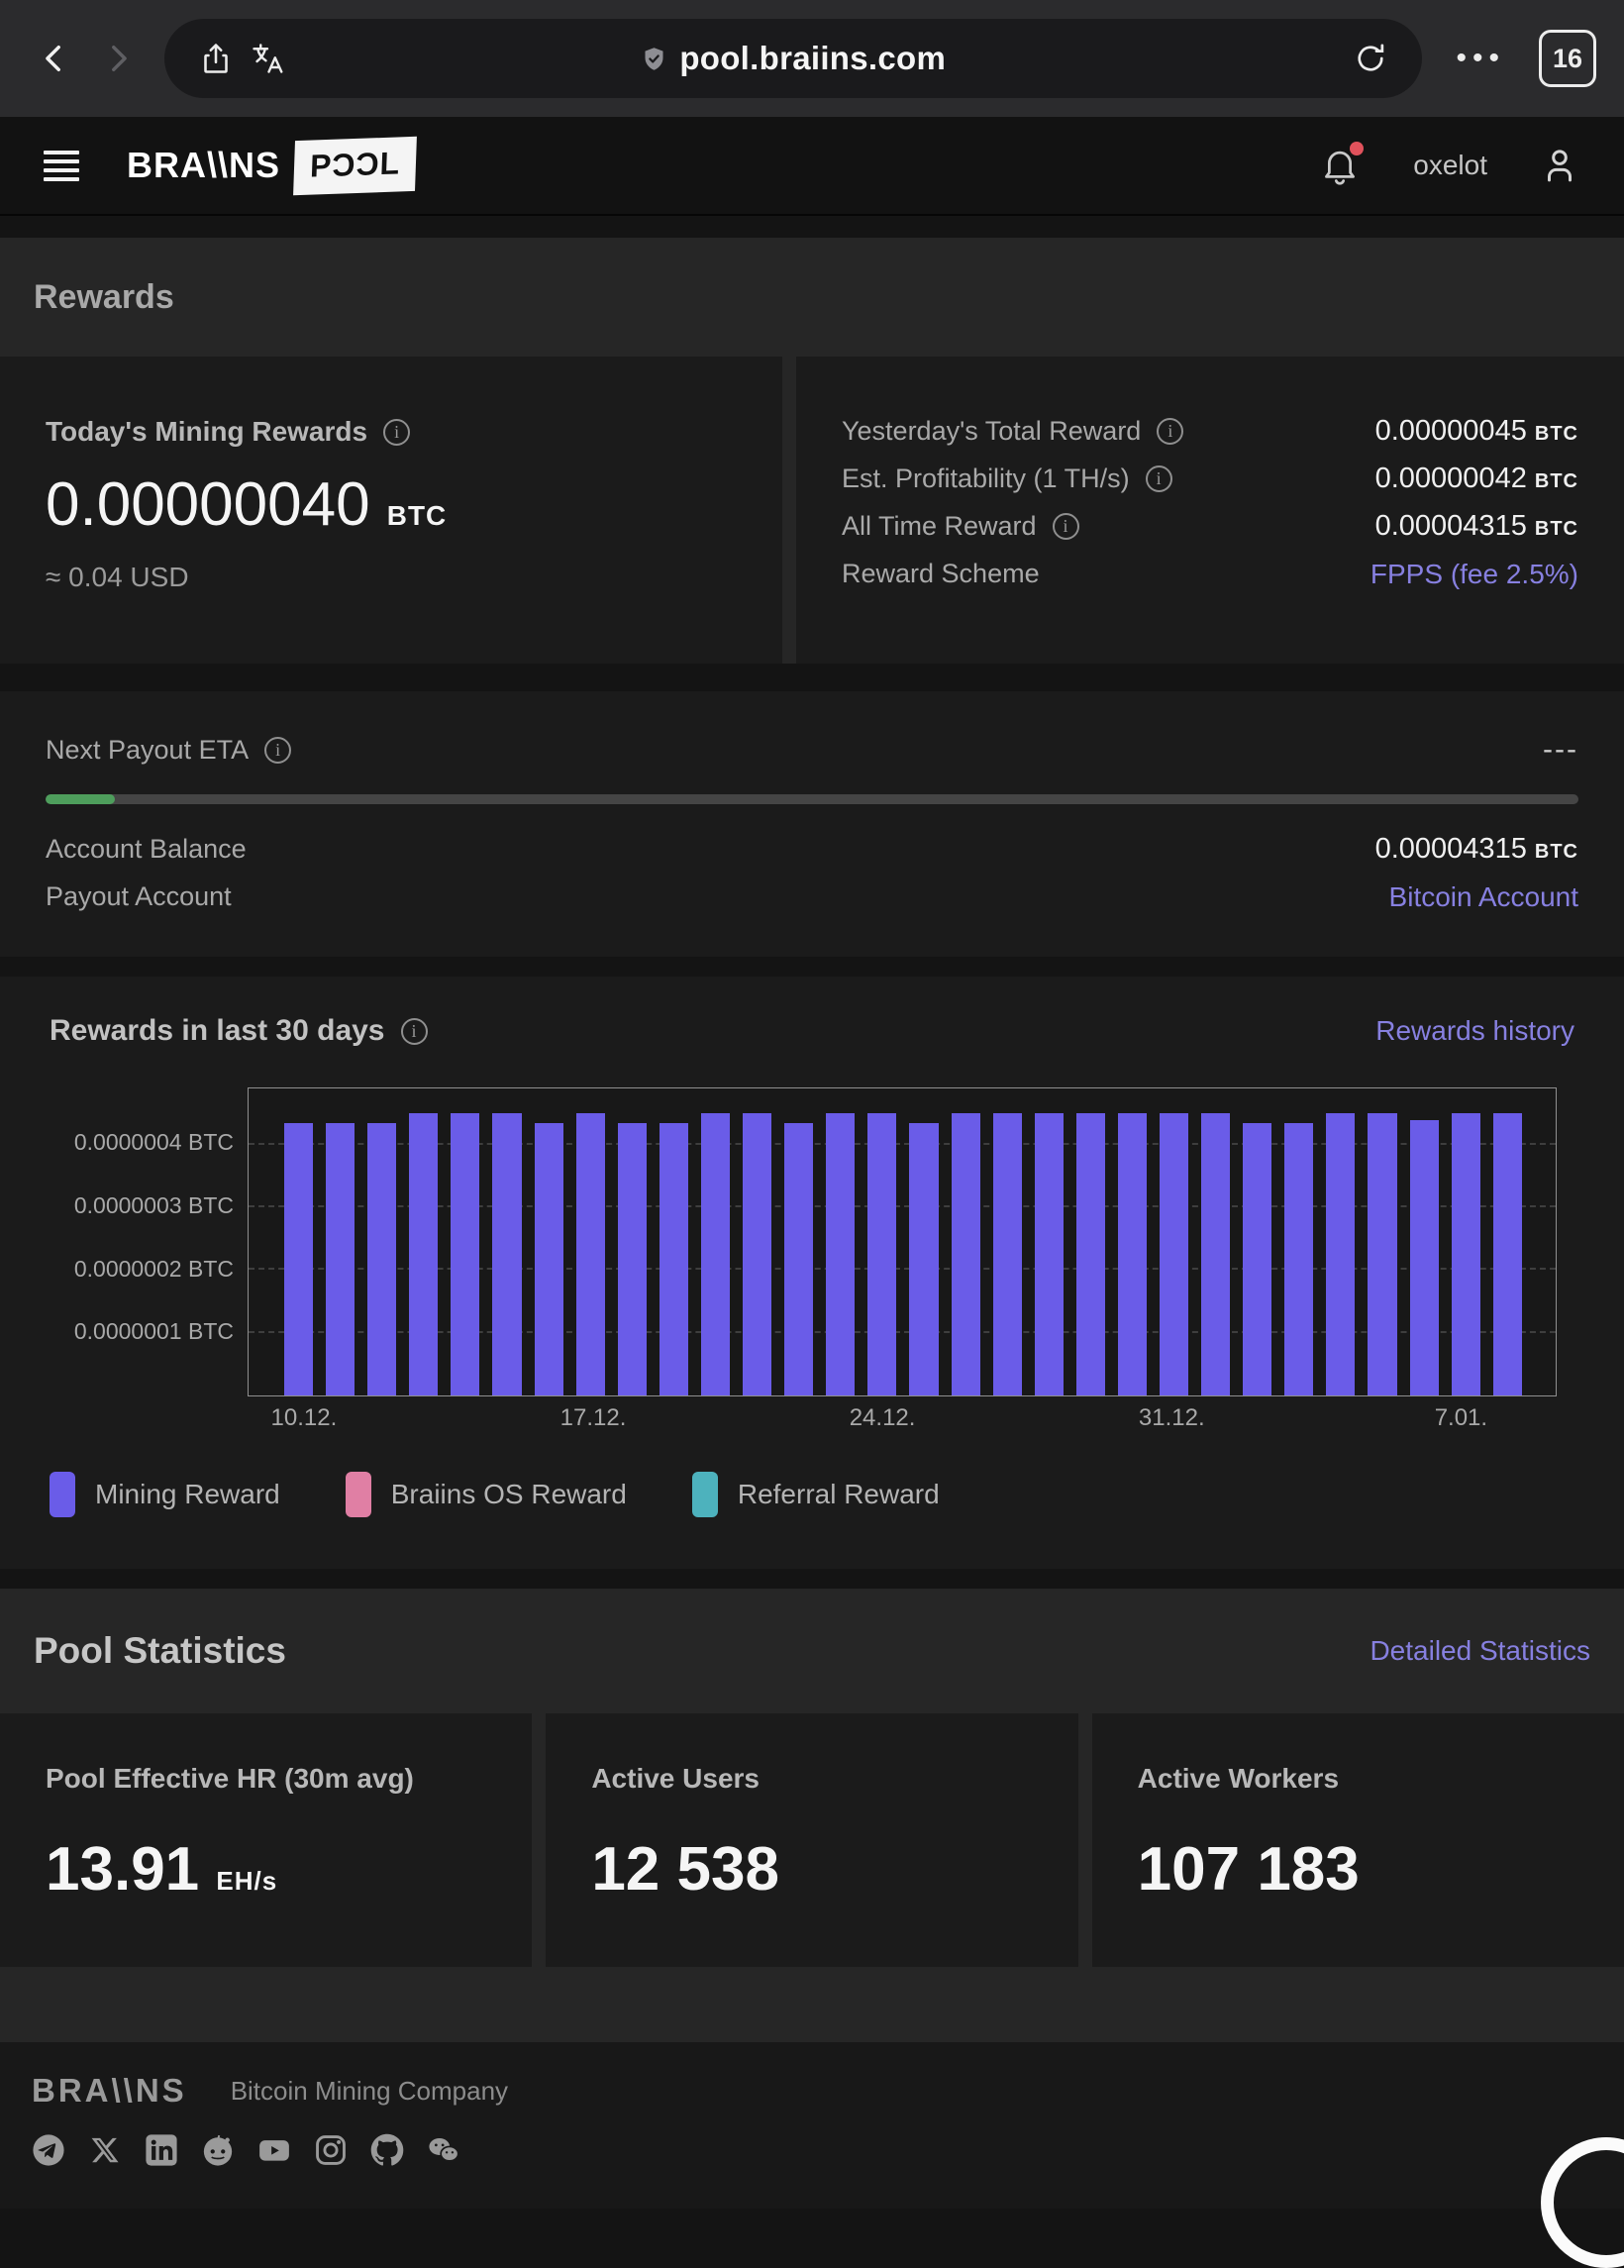 Image resolution: width=1624 pixels, height=2268 pixels. What do you see at coordinates (105, 2150) in the screenshot?
I see `x-twitter-link` at bounding box center [105, 2150].